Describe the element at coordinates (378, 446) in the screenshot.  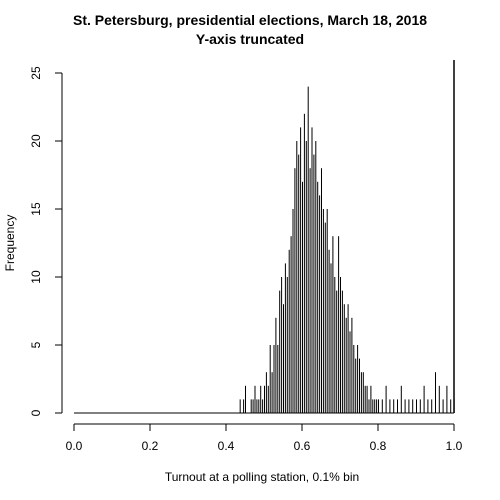
I see `x-tick-label: 0.8` at that location.